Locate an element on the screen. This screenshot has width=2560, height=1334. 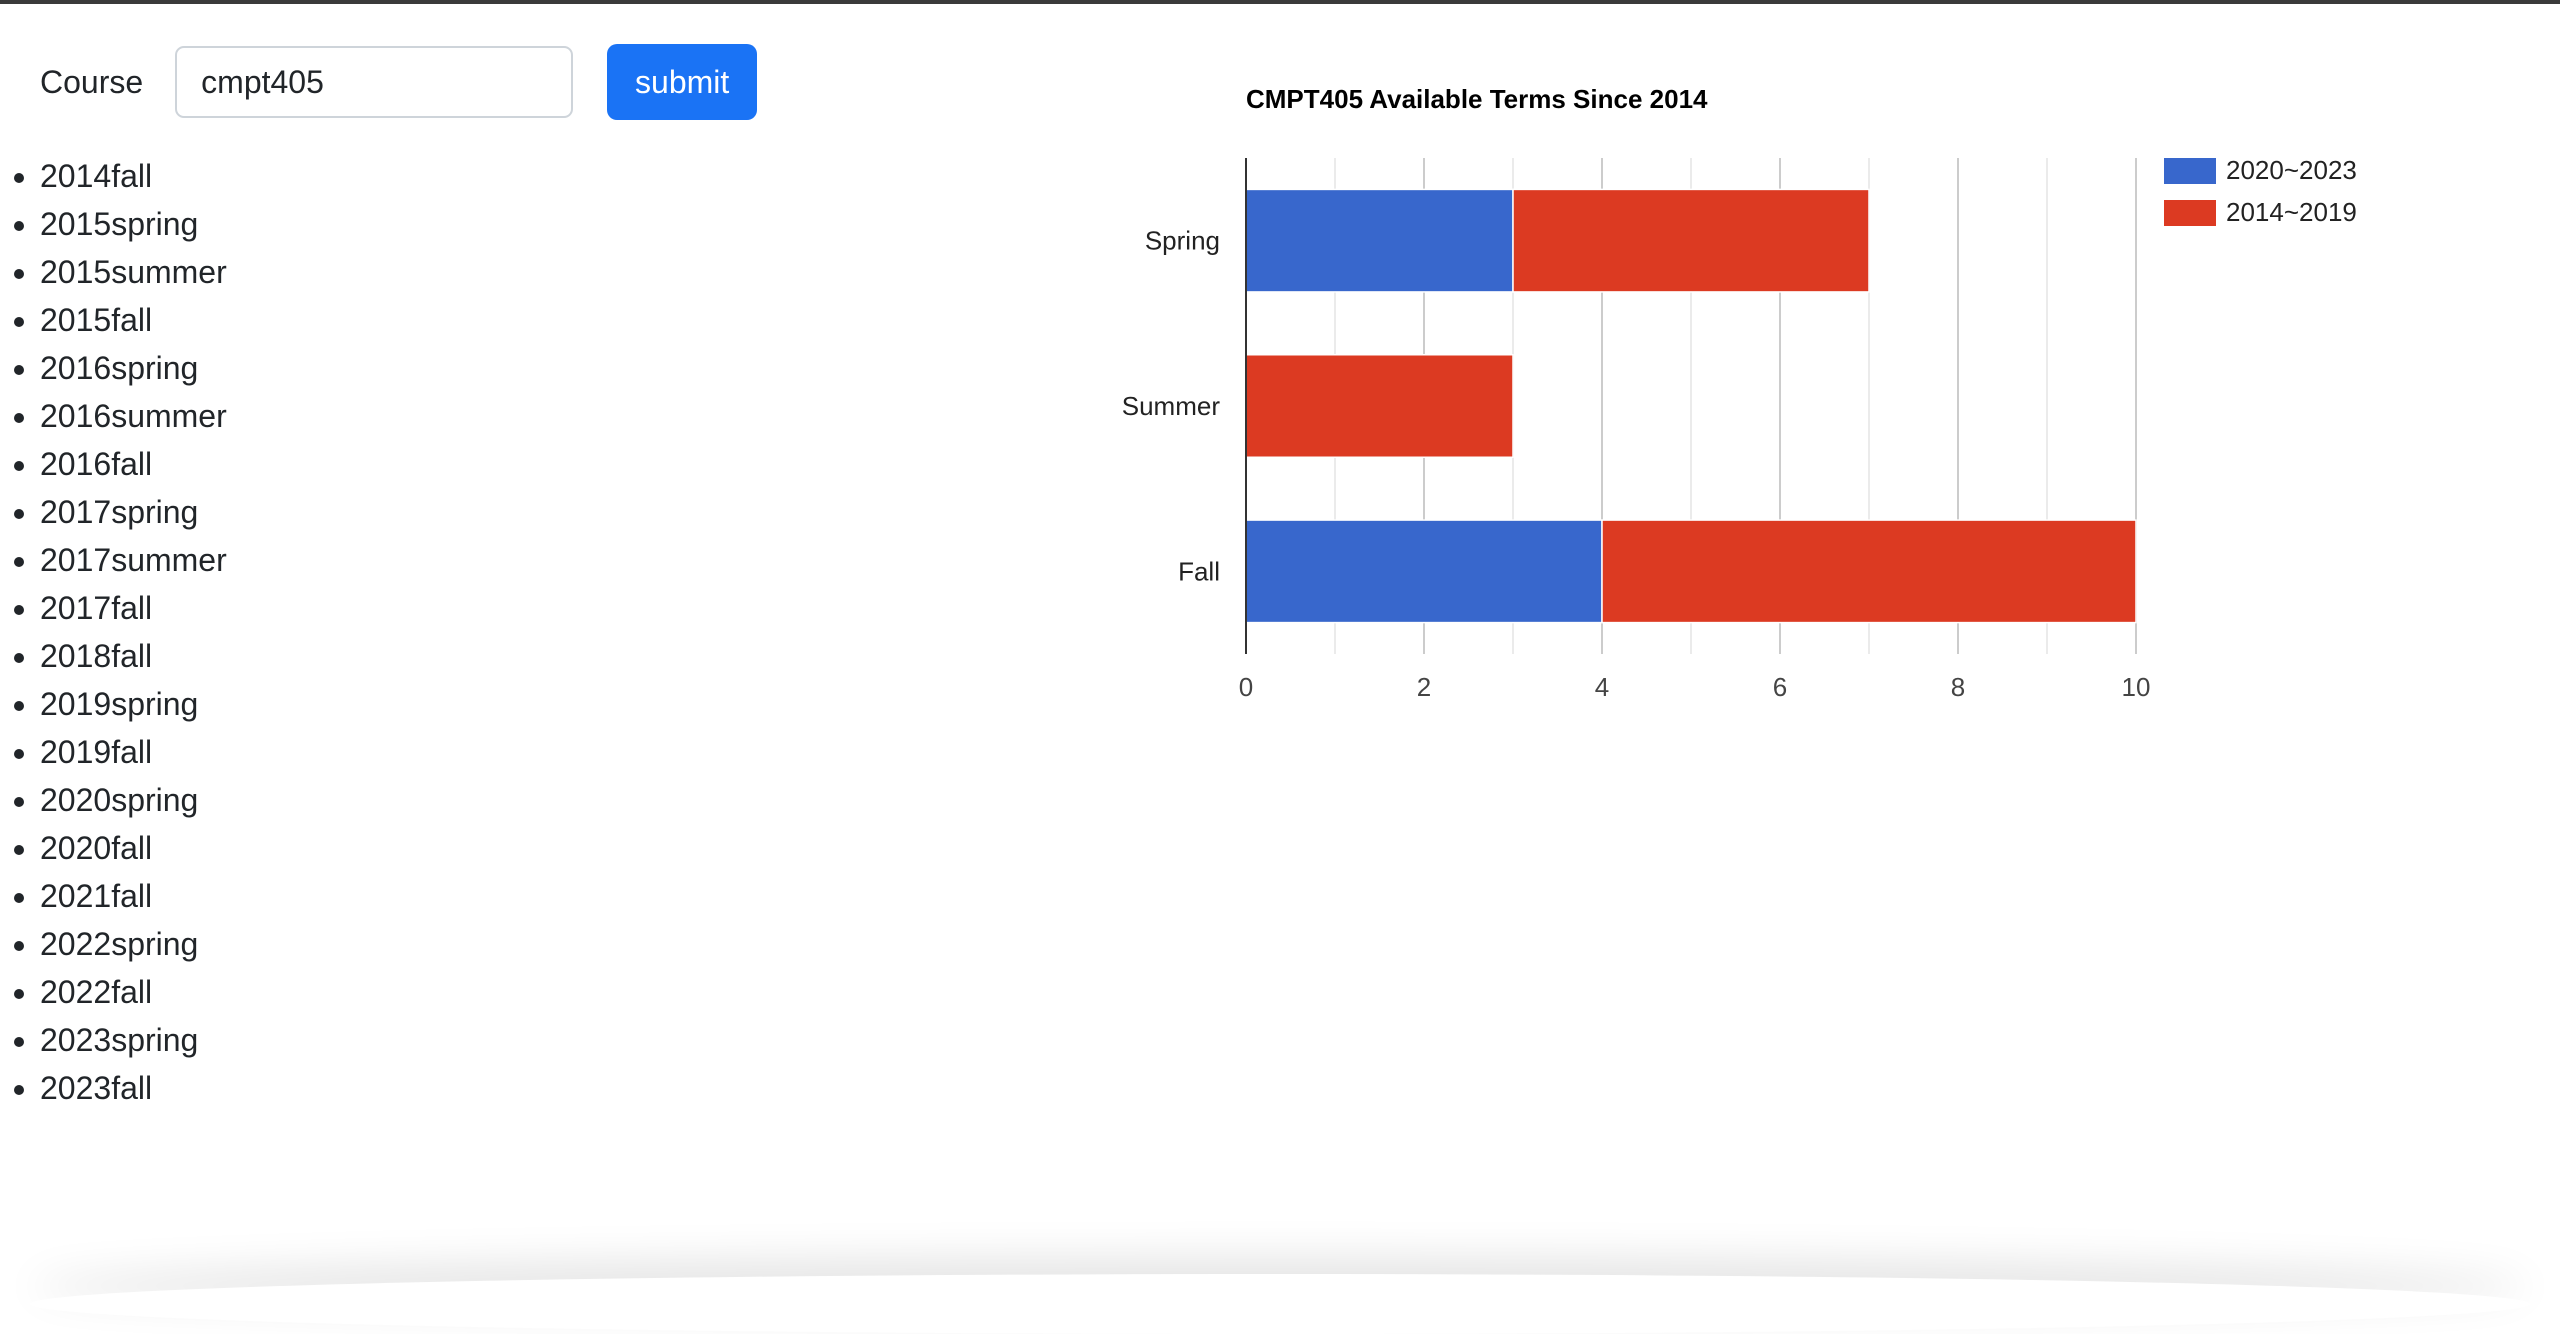
term-list-item: 2016fall is located at coordinates (133, 464).